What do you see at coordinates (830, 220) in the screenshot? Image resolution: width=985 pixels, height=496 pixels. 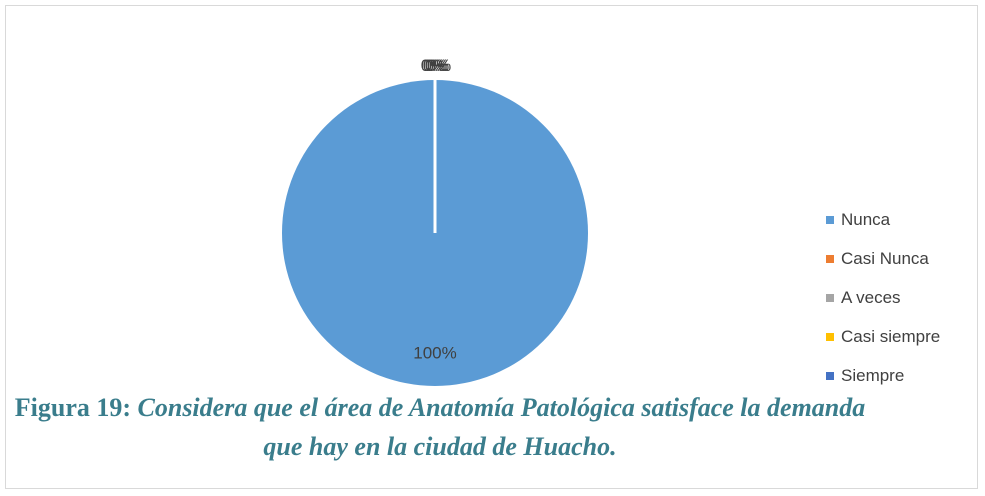 I see `legend-swatch-nunca` at bounding box center [830, 220].